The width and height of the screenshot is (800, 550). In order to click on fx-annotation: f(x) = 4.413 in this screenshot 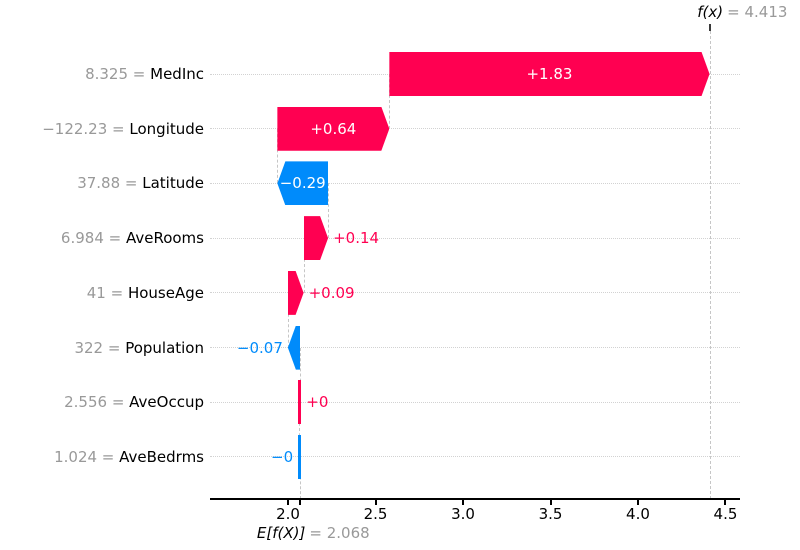, I will do `click(742, 12)`.